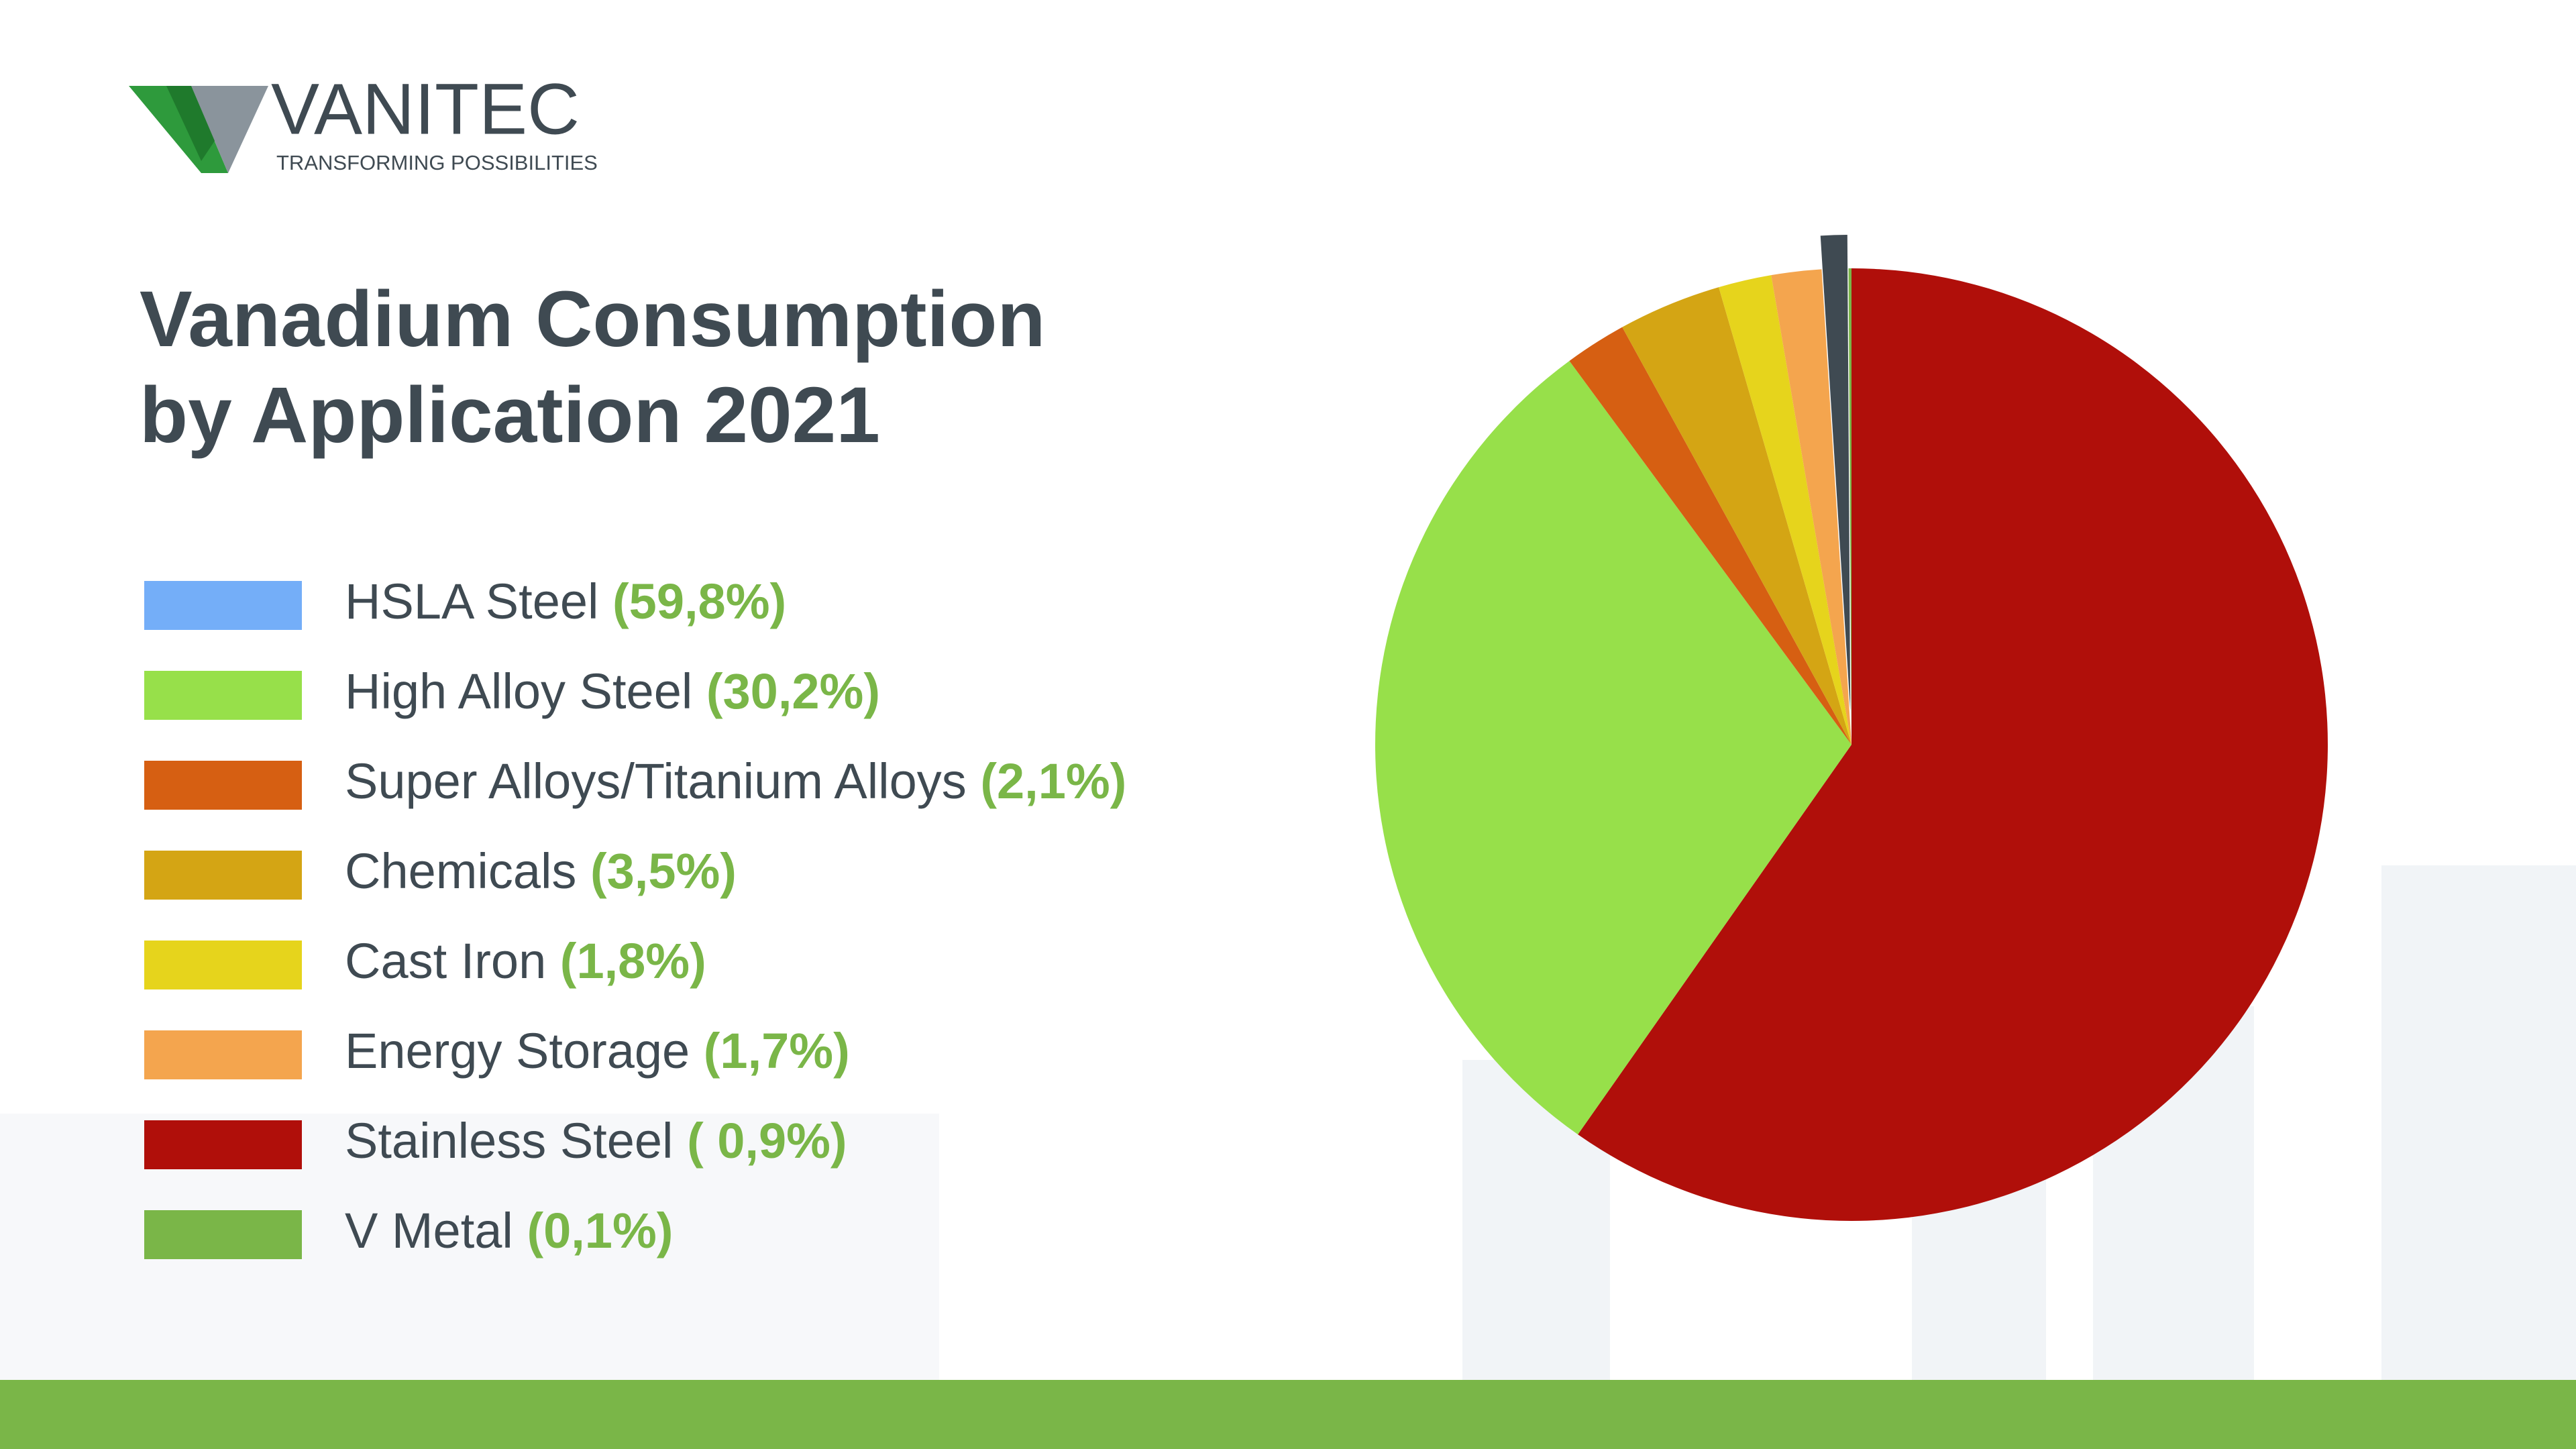 The height and width of the screenshot is (1449, 2576). Describe the element at coordinates (429, 1230) in the screenshot. I see `legend-name: V Metal` at that location.